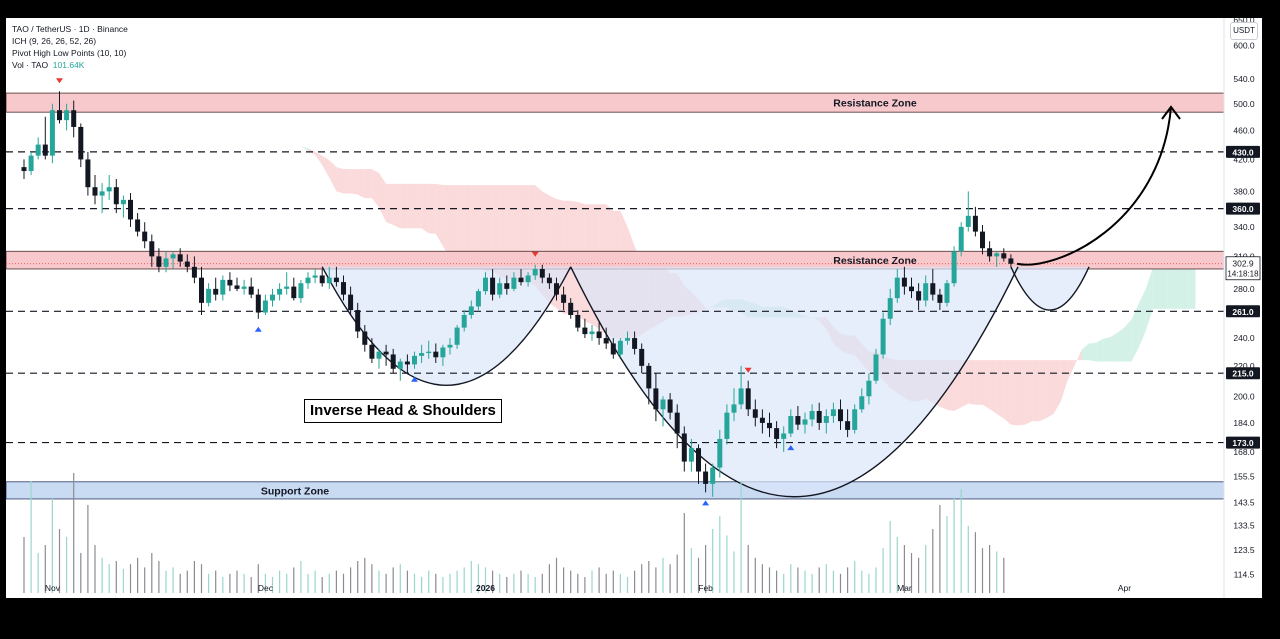 This screenshot has width=1280, height=639. Describe the element at coordinates (1244, 227) in the screenshot. I see `y-tick-label: 340.0` at that location.